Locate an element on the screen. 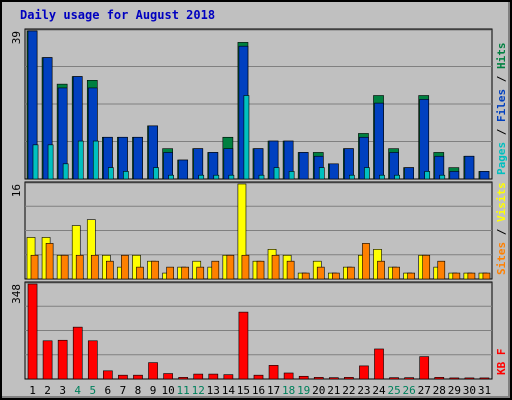 The width and height of the screenshot is (512, 400). day-label-19: 19 is located at coordinates (303, 390).